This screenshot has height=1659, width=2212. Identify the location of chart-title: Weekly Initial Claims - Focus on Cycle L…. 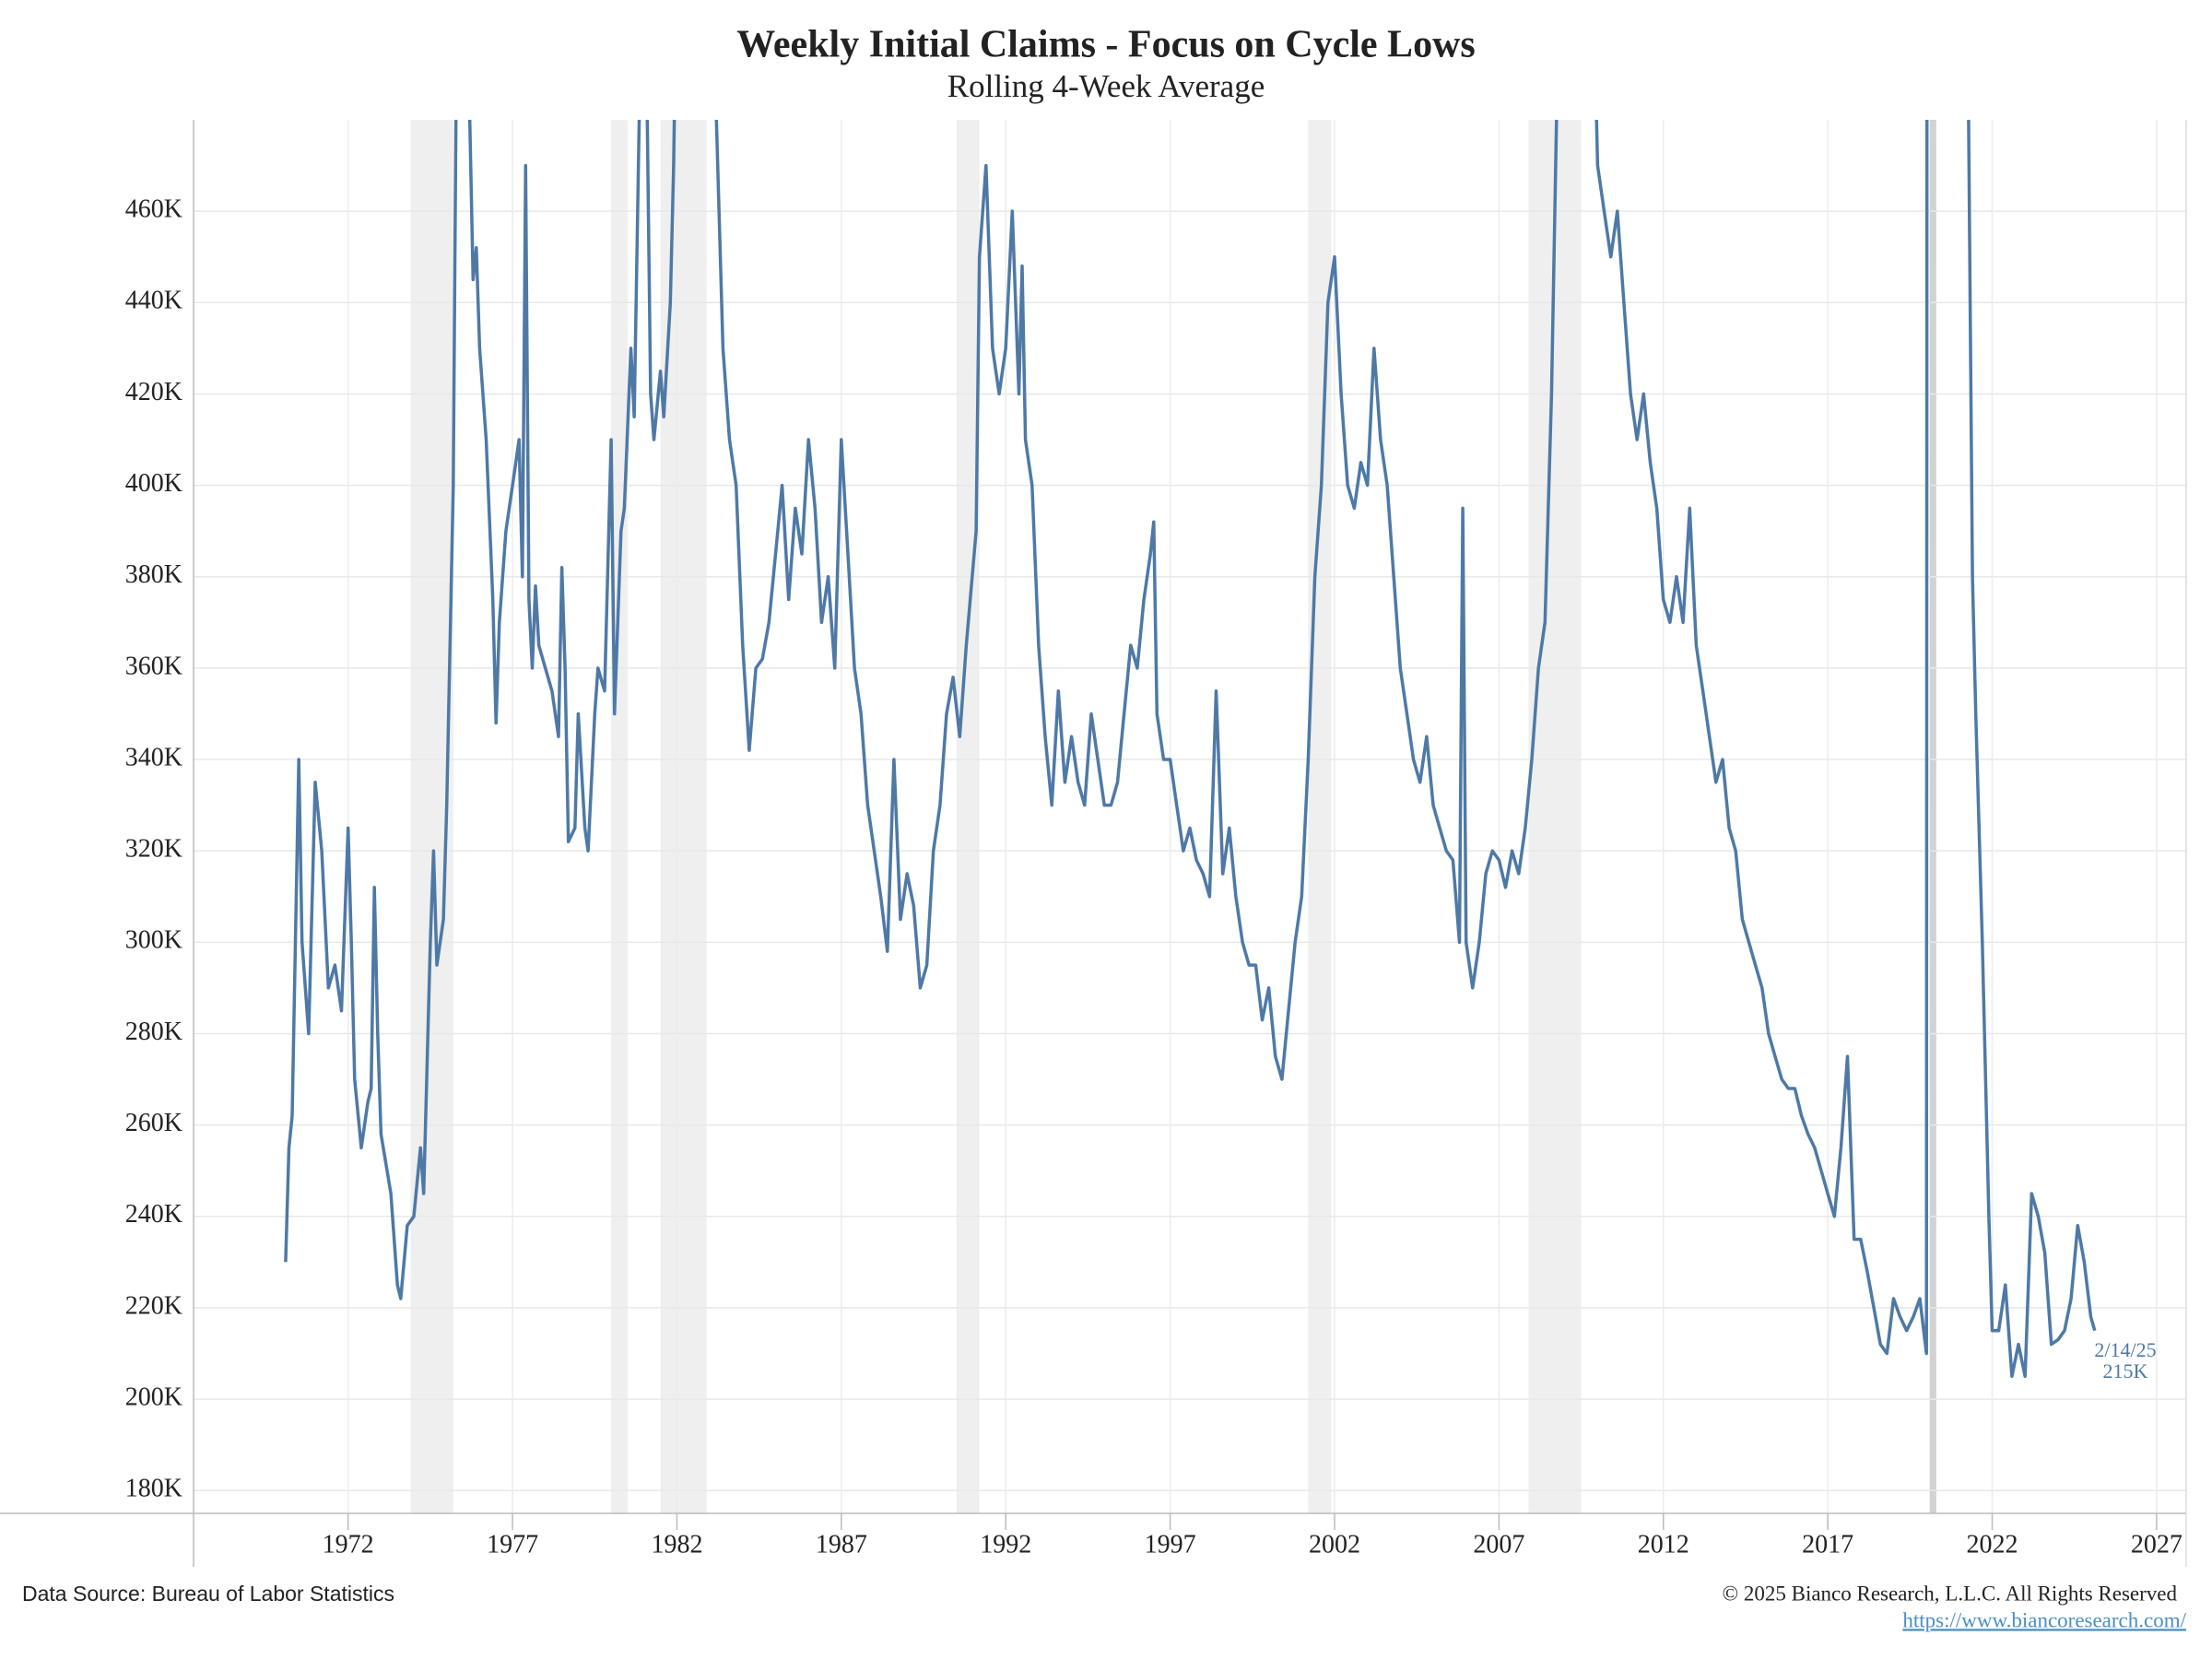
(1106, 45).